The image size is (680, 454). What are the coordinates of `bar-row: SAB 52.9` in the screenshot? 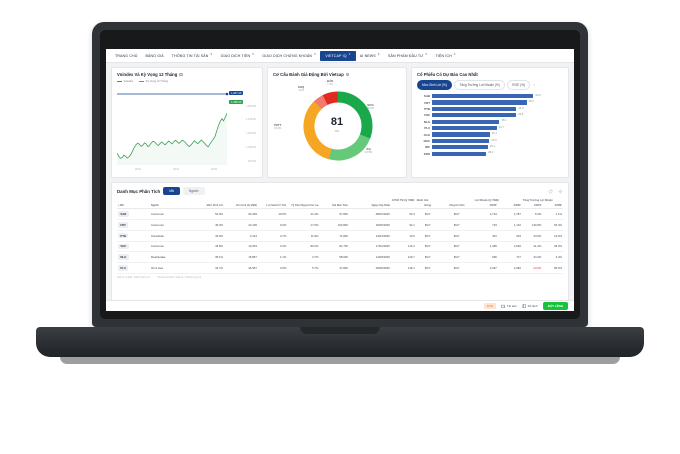 It's located at (490, 96).